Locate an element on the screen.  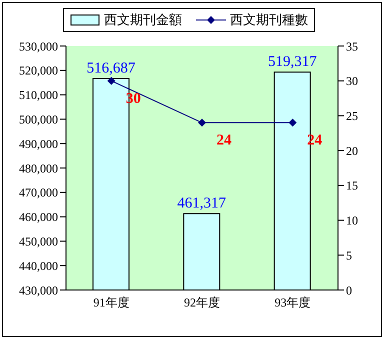
y-tick-label: 480,000 is located at coordinates (38, 168).